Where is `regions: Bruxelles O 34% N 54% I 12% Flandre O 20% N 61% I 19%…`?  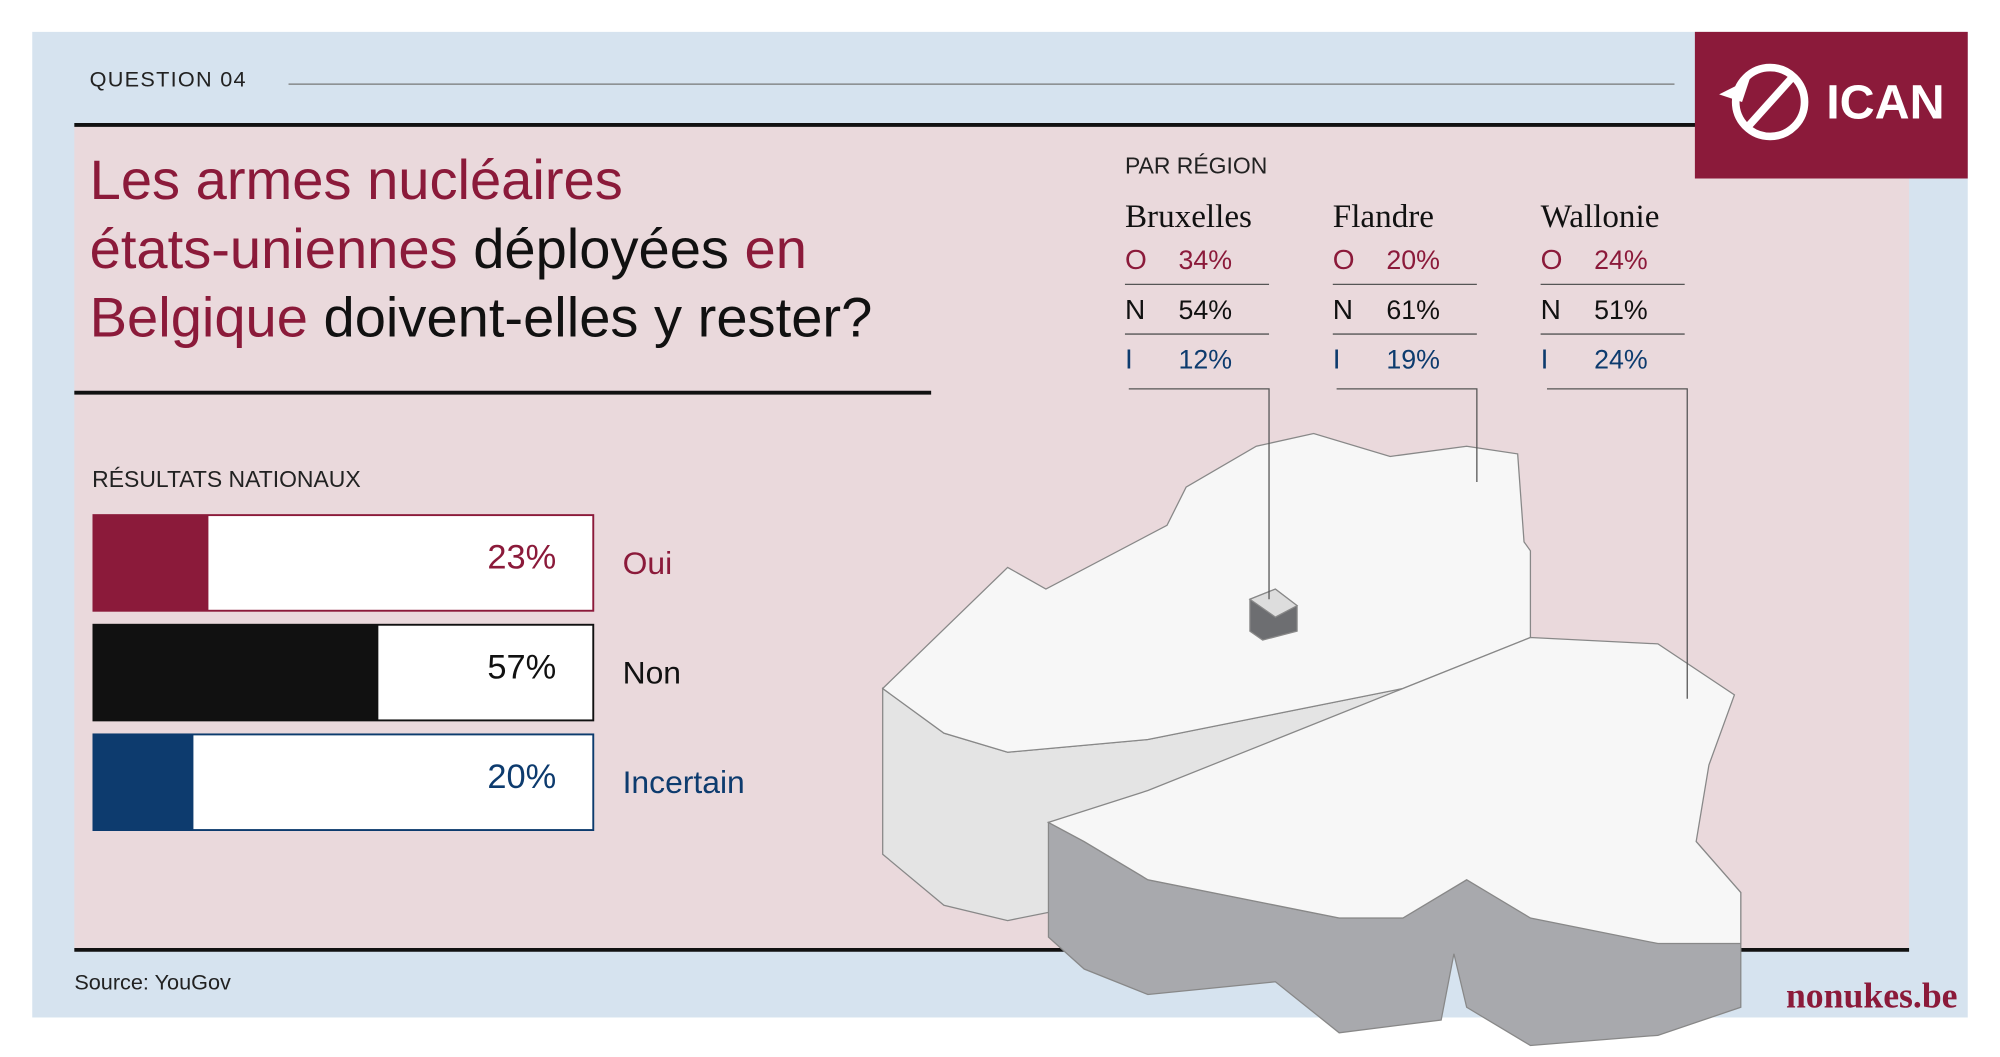
regions: Bruxelles O 34% N 54% I 12% Flandre O 20% N 61% I 19%… is located at coordinates (1404, 286).